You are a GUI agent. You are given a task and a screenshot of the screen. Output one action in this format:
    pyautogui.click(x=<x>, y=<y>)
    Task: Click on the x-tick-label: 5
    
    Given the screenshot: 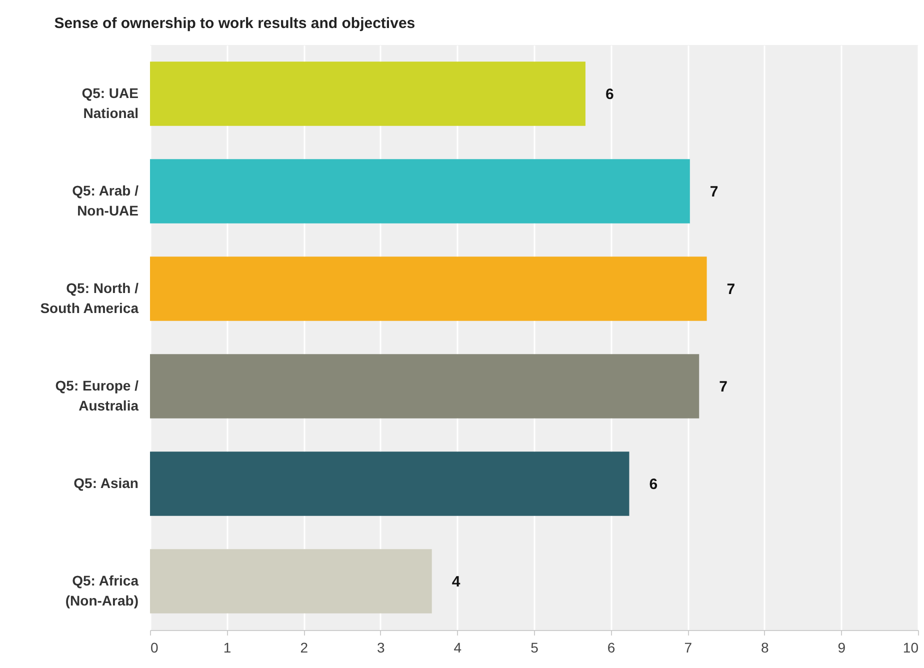 What is the action you would take?
    pyautogui.click(x=534, y=648)
    